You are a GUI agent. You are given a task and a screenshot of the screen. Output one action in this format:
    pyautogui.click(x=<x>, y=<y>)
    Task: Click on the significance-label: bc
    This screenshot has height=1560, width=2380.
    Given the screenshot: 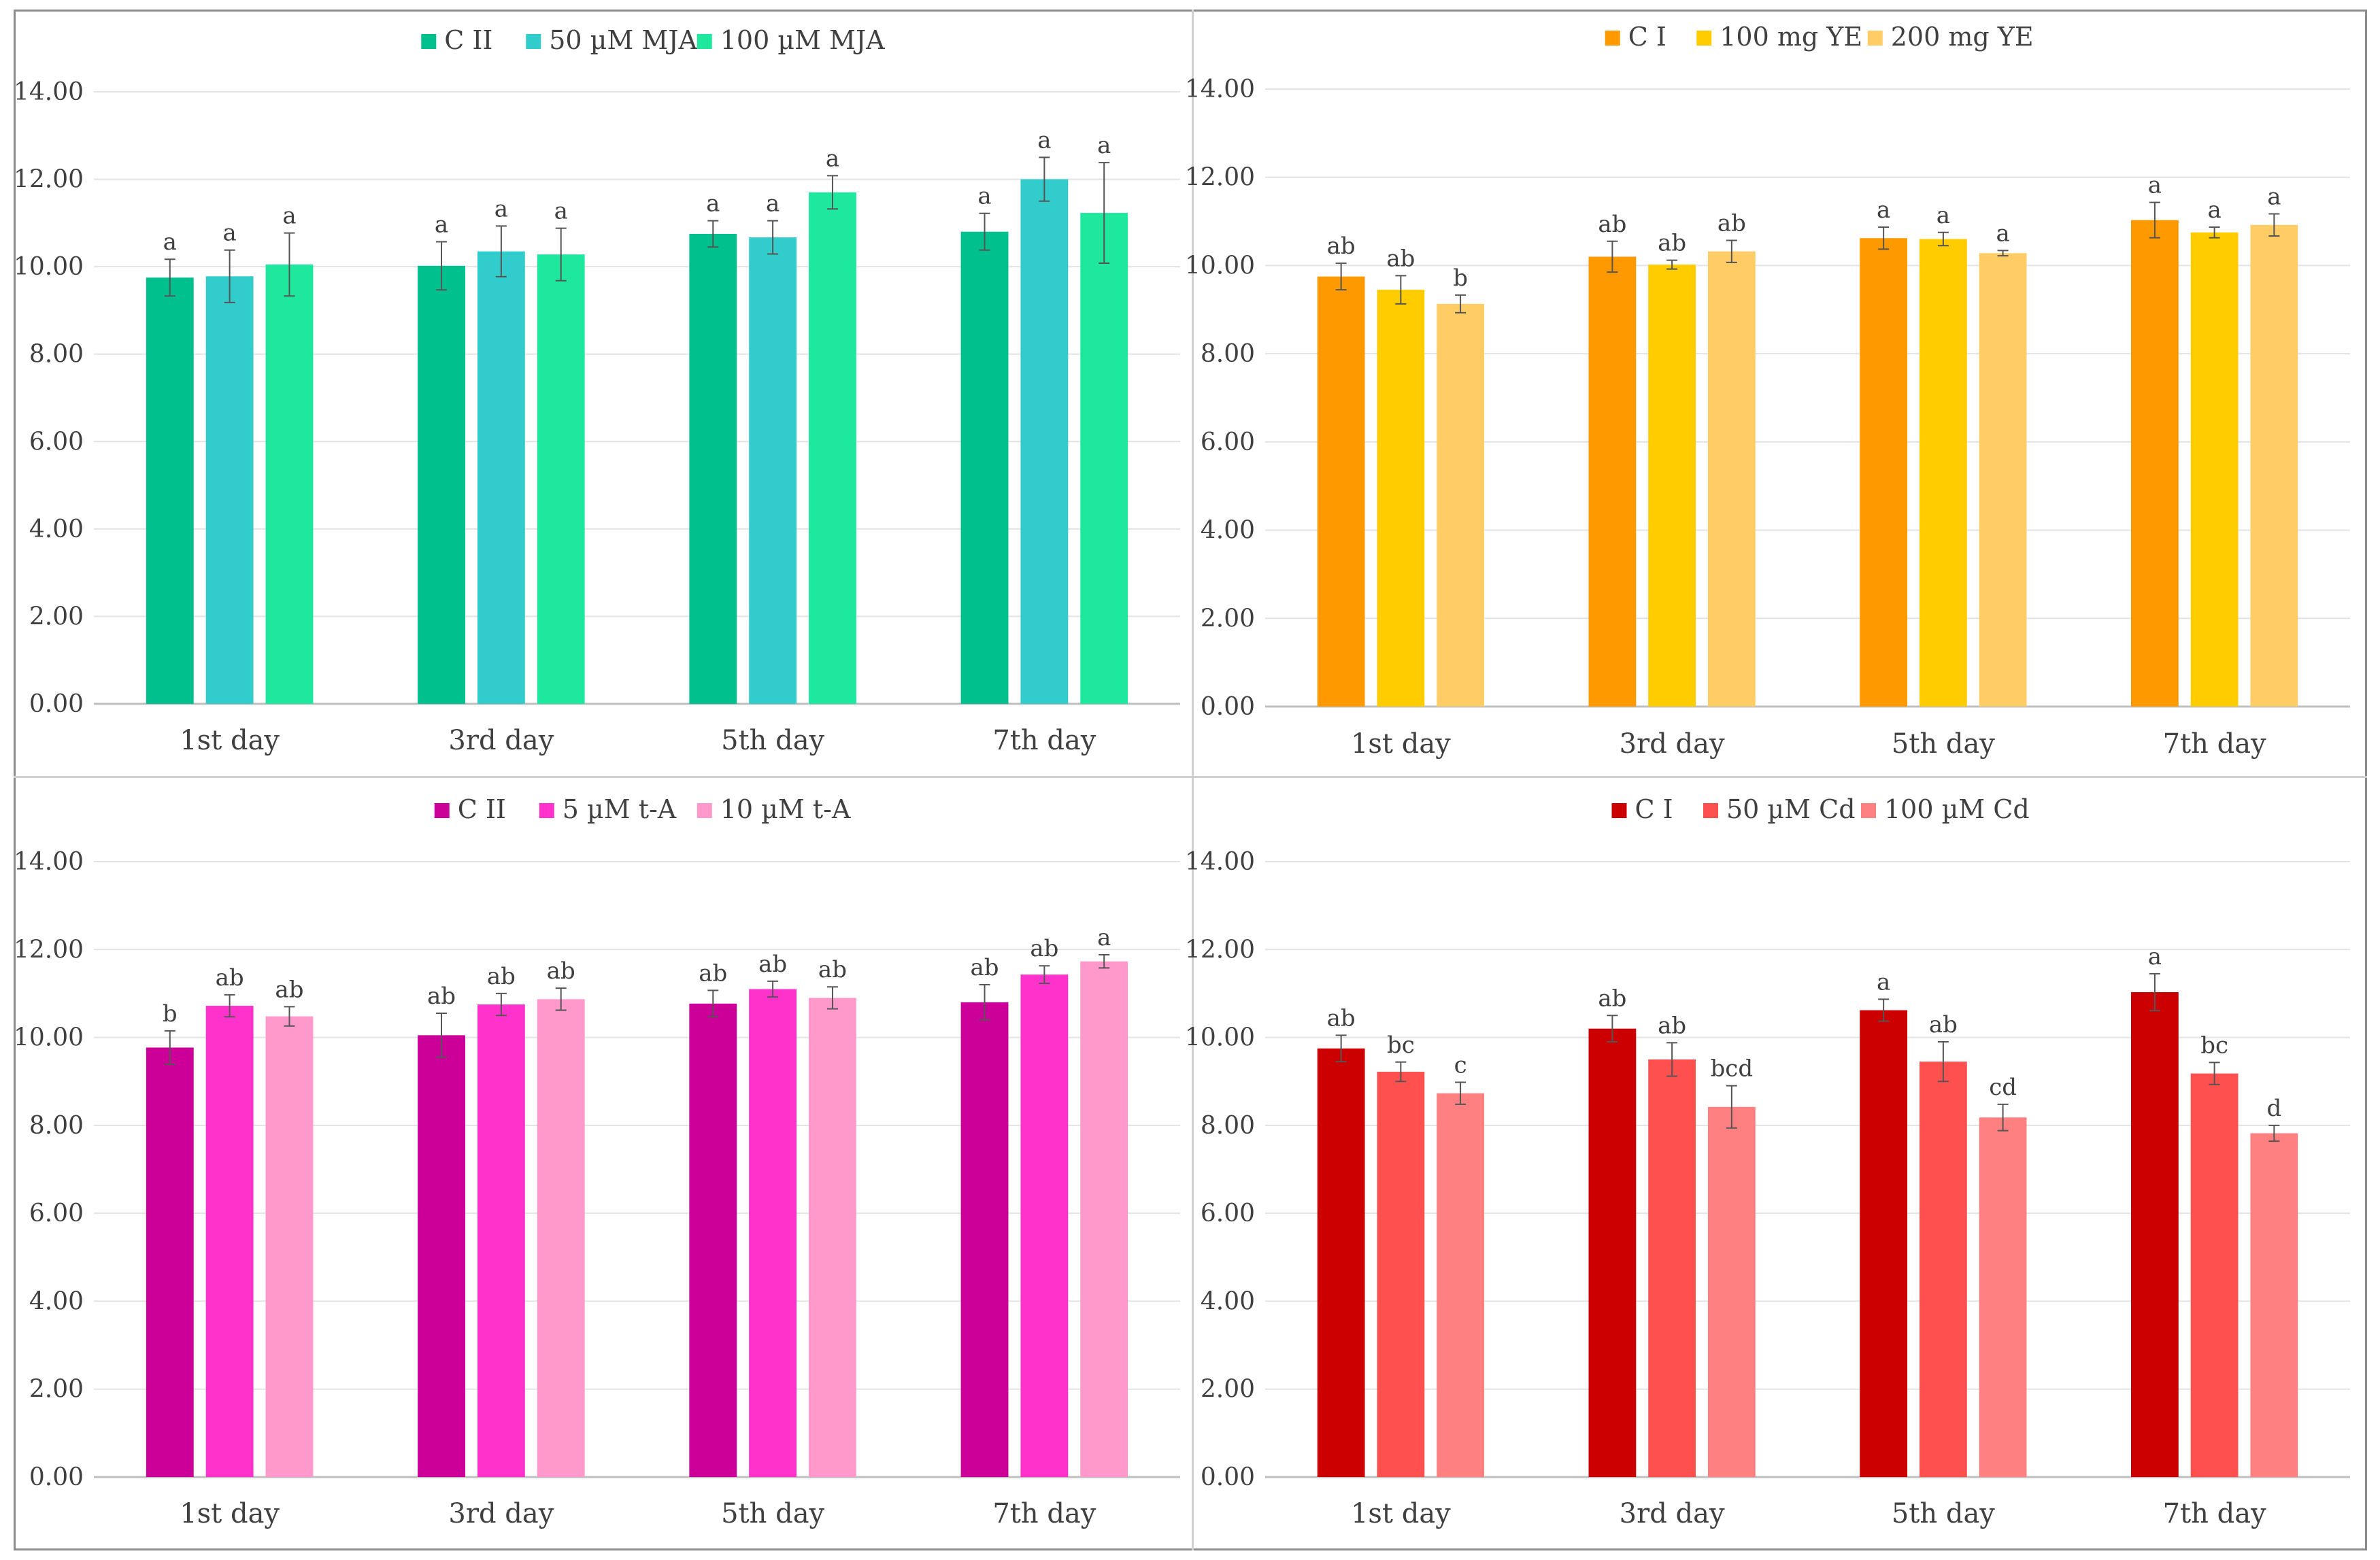 What is the action you would take?
    pyautogui.click(x=1401, y=1045)
    